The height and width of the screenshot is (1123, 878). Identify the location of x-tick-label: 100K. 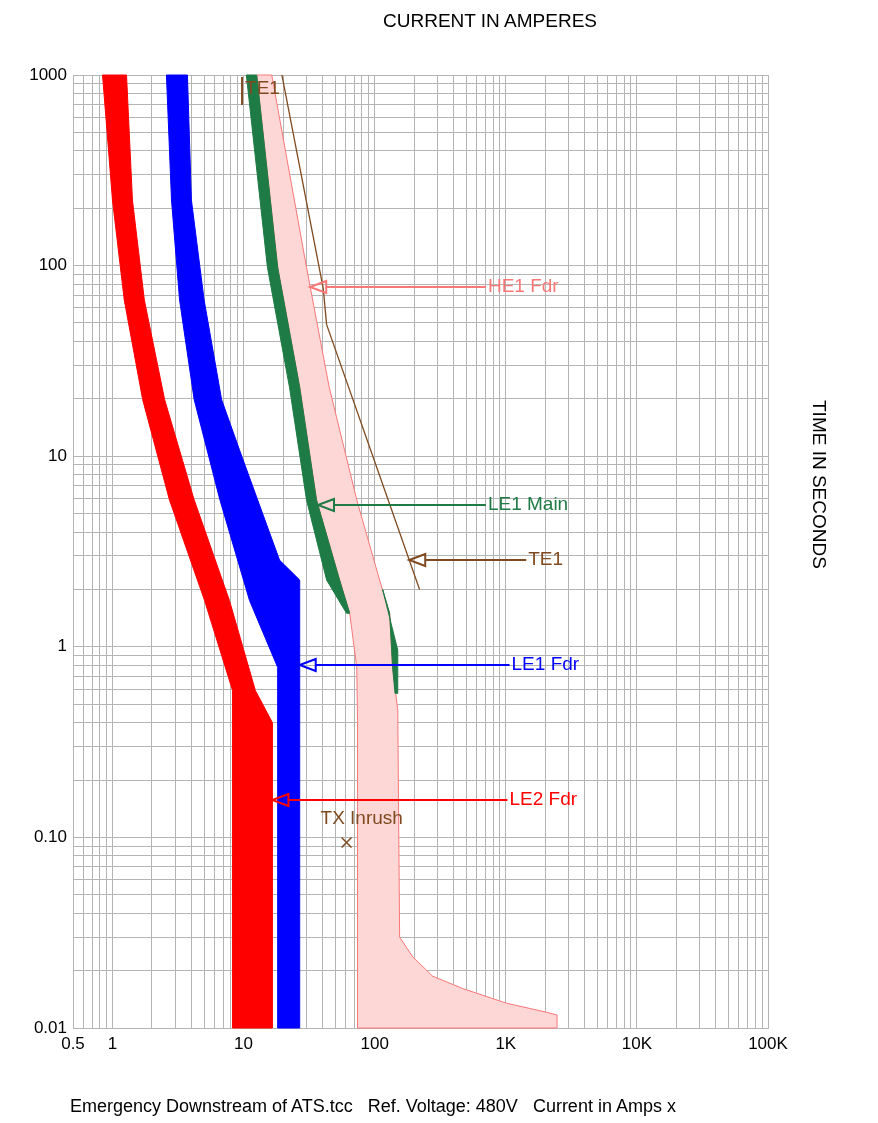
(768, 1043).